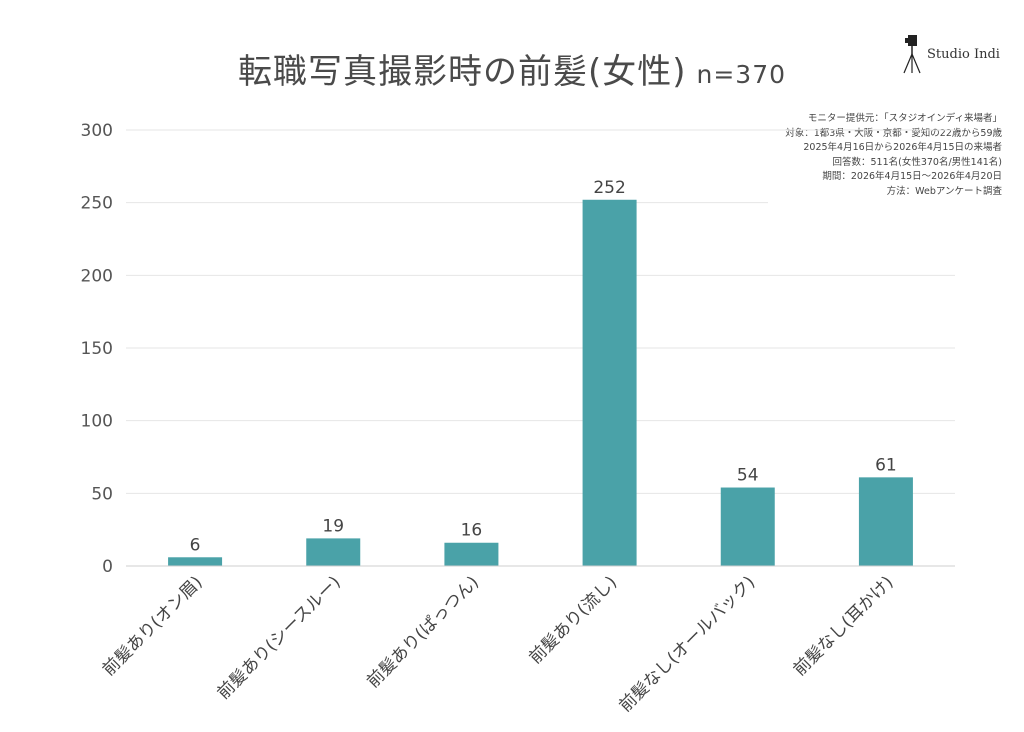  What do you see at coordinates (944, 191) in the screenshot?
I see `survey-note-line: 方法：Webアンケート調査` at bounding box center [944, 191].